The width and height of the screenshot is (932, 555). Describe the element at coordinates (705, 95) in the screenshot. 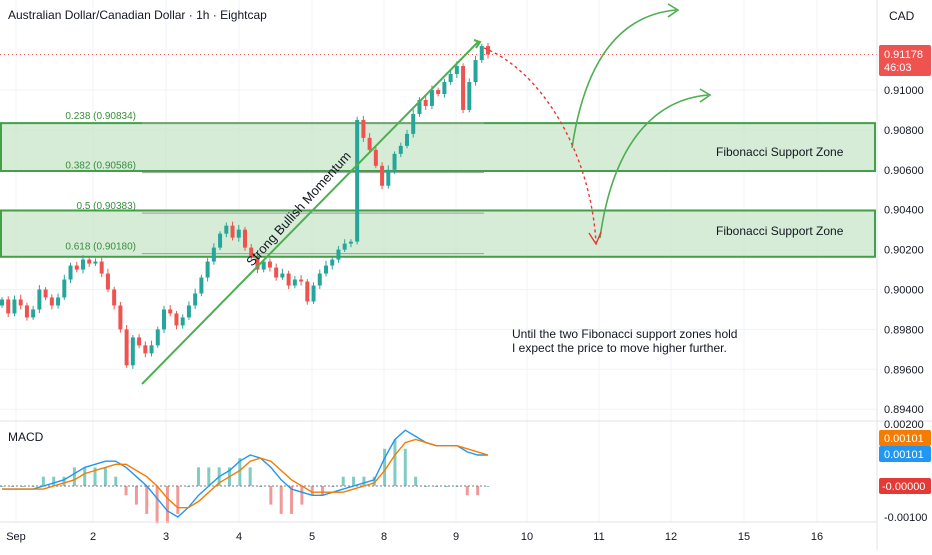

I see `lower-projection-arrowhead` at that location.